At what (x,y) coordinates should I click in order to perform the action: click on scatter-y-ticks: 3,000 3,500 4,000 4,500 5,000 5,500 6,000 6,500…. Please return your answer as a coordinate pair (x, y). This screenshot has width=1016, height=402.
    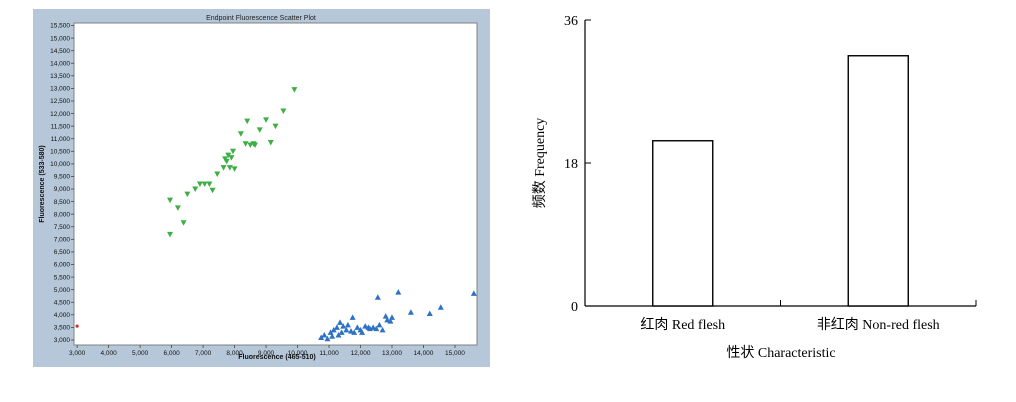
    Looking at the image, I should click on (62, 183).